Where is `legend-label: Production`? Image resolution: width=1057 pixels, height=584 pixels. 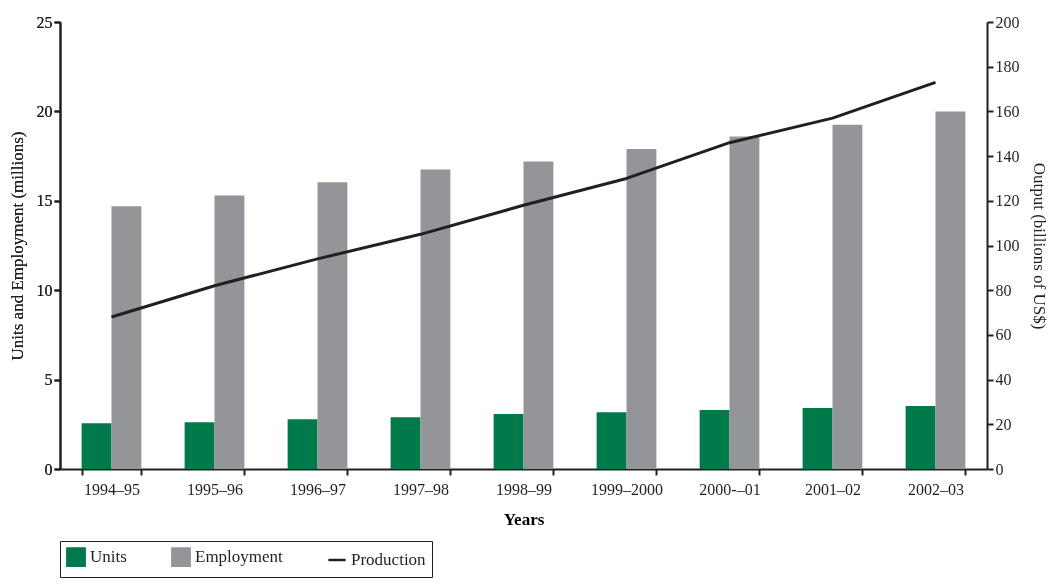 legend-label: Production is located at coordinates (389, 559).